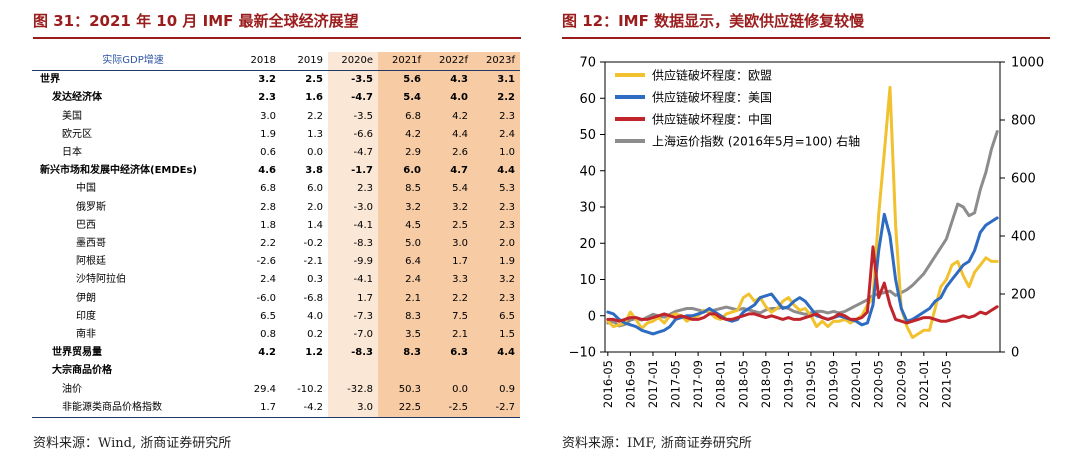  What do you see at coordinates (712, 75) in the screenshot?
I see `legend-label: 供应链破坏程度：欧盟` at bounding box center [712, 75].